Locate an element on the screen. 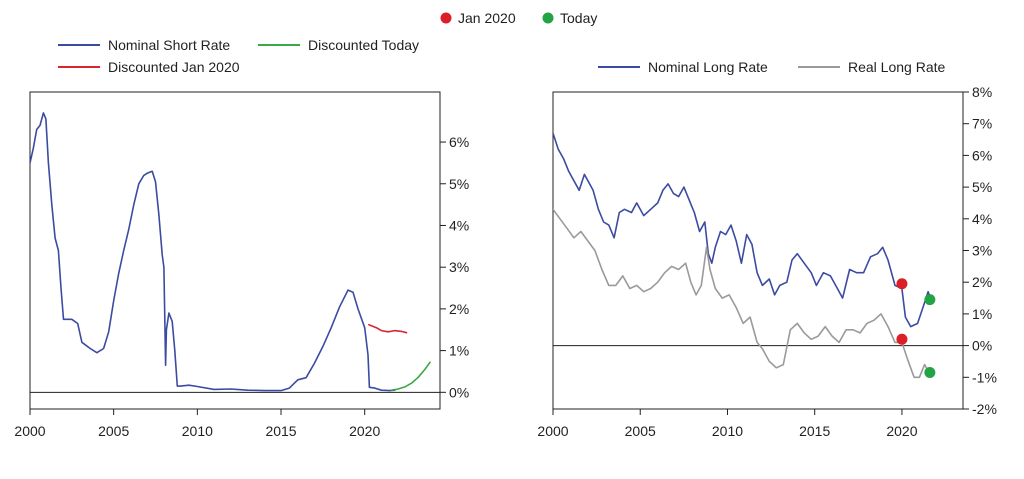 Image resolution: width=1024 pixels, height=479 pixels. legend-label-discounted-jan-2020: Discounted Jan 2020 is located at coordinates (174, 67).